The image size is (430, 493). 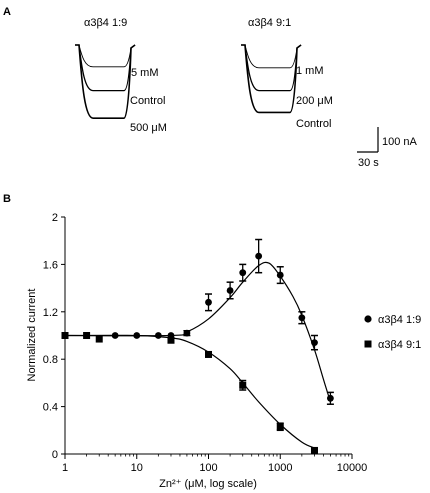 I want to click on trace-label-right-2: 200 μM, so click(x=314, y=101).